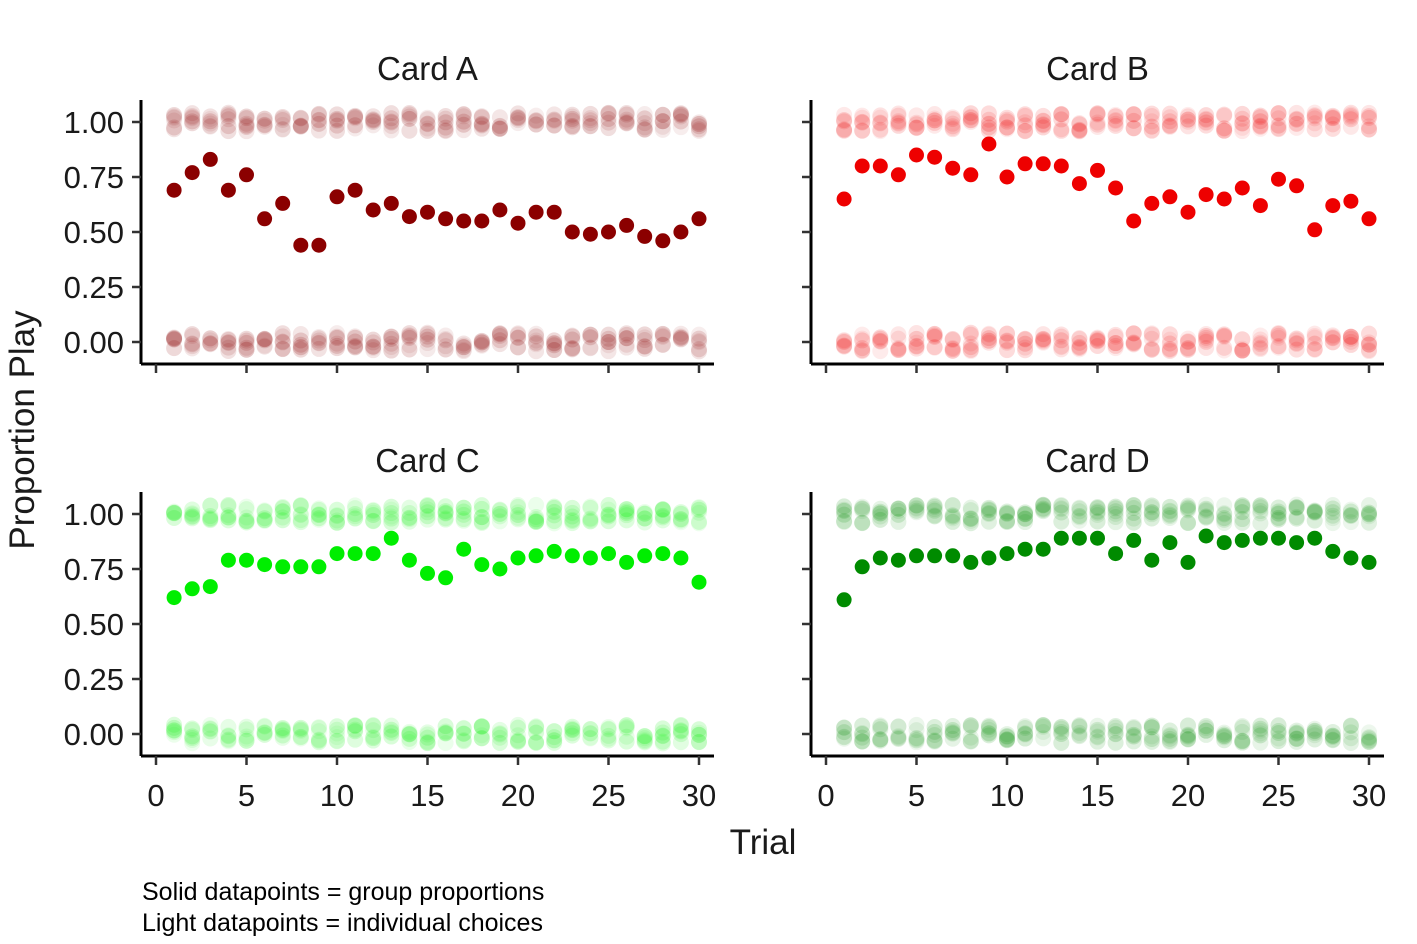  What do you see at coordinates (763, 842) in the screenshot?
I see `x-axis-title: Trial` at bounding box center [763, 842].